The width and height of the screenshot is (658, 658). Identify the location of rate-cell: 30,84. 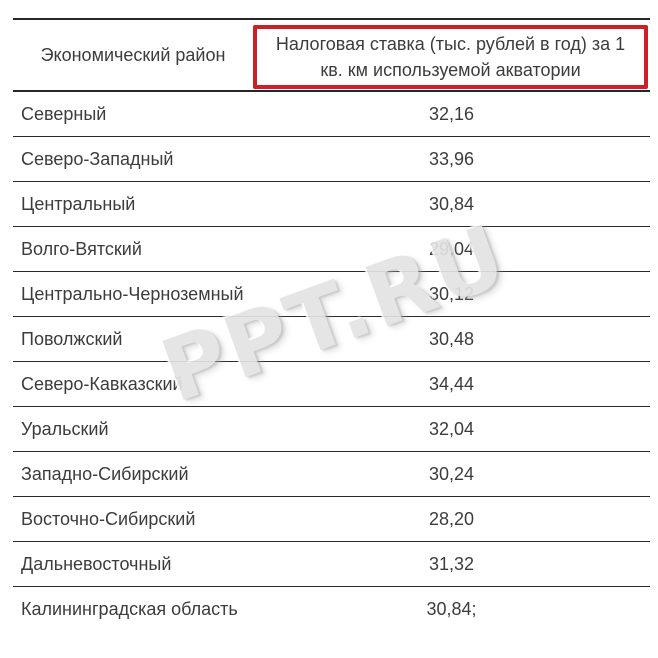
(451, 204).